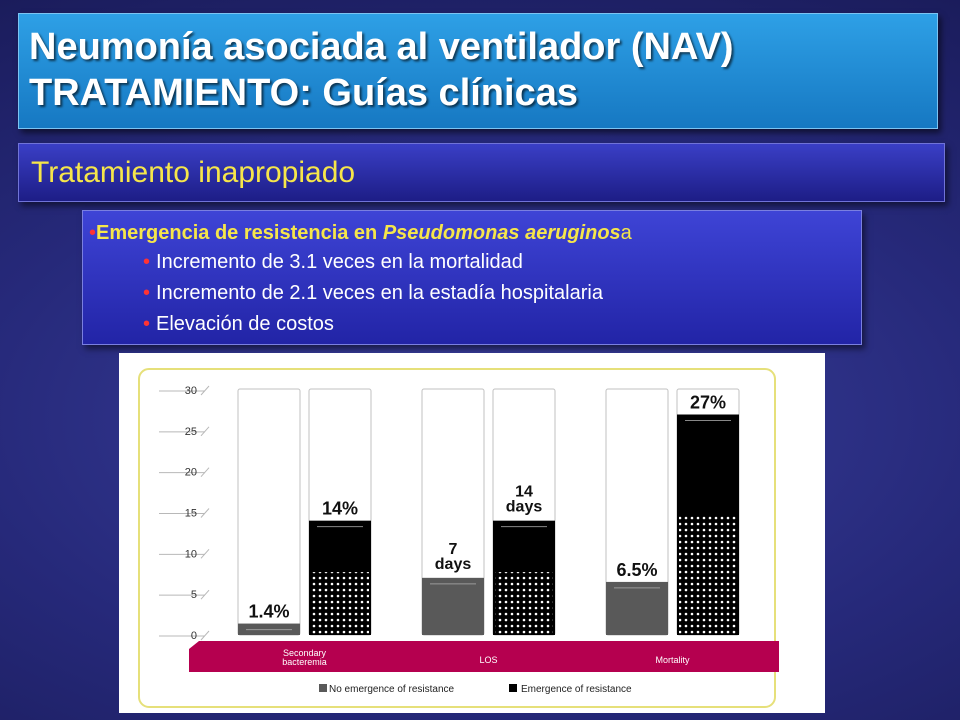 The image size is (960, 720). Describe the element at coordinates (269, 512) in the screenshot. I see `bar-outline` at that location.